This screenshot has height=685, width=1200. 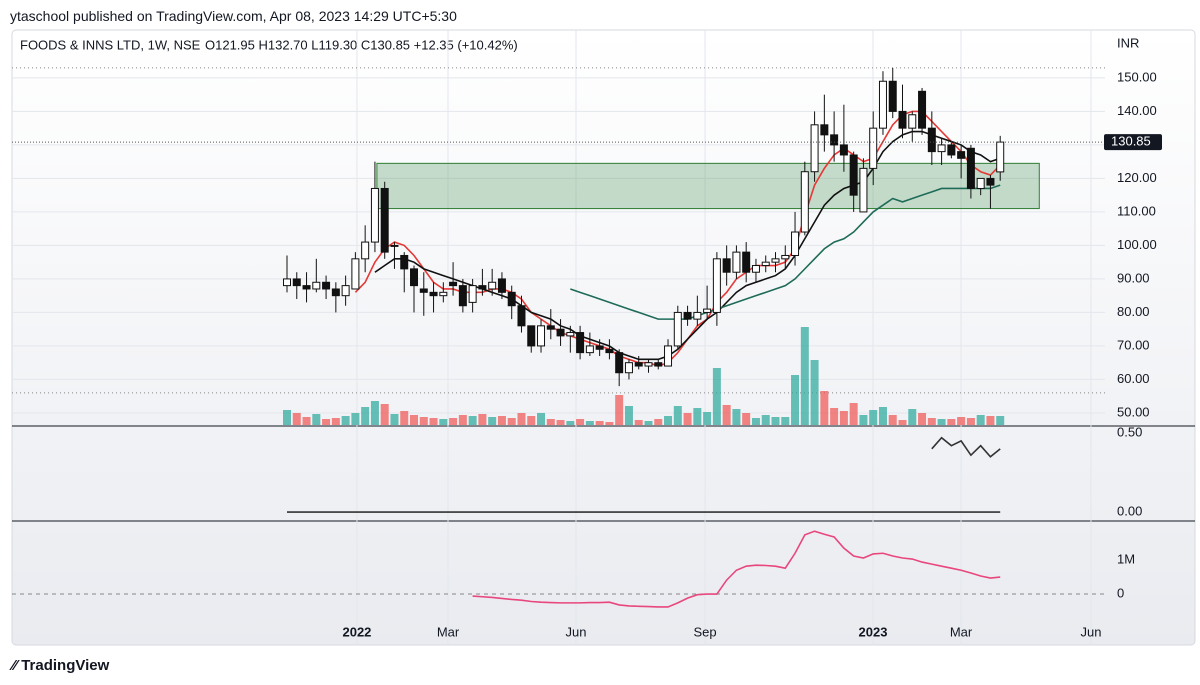 What do you see at coordinates (1128, 42) in the screenshot?
I see `currency: INR` at bounding box center [1128, 42].